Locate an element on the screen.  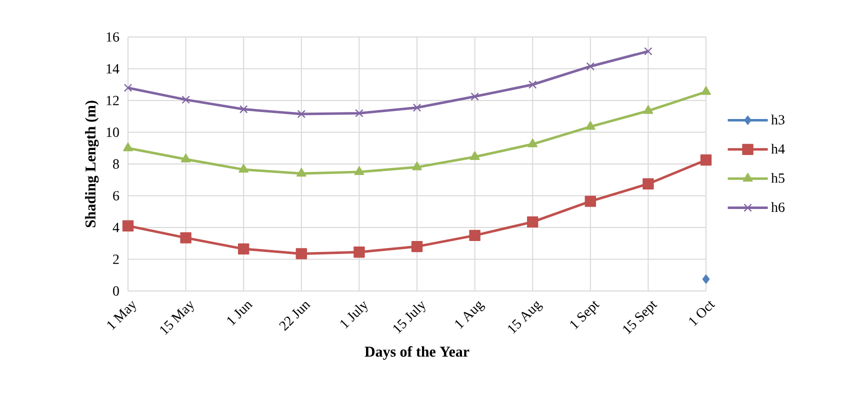
y-tick-label: 10 is located at coordinates (112, 132).